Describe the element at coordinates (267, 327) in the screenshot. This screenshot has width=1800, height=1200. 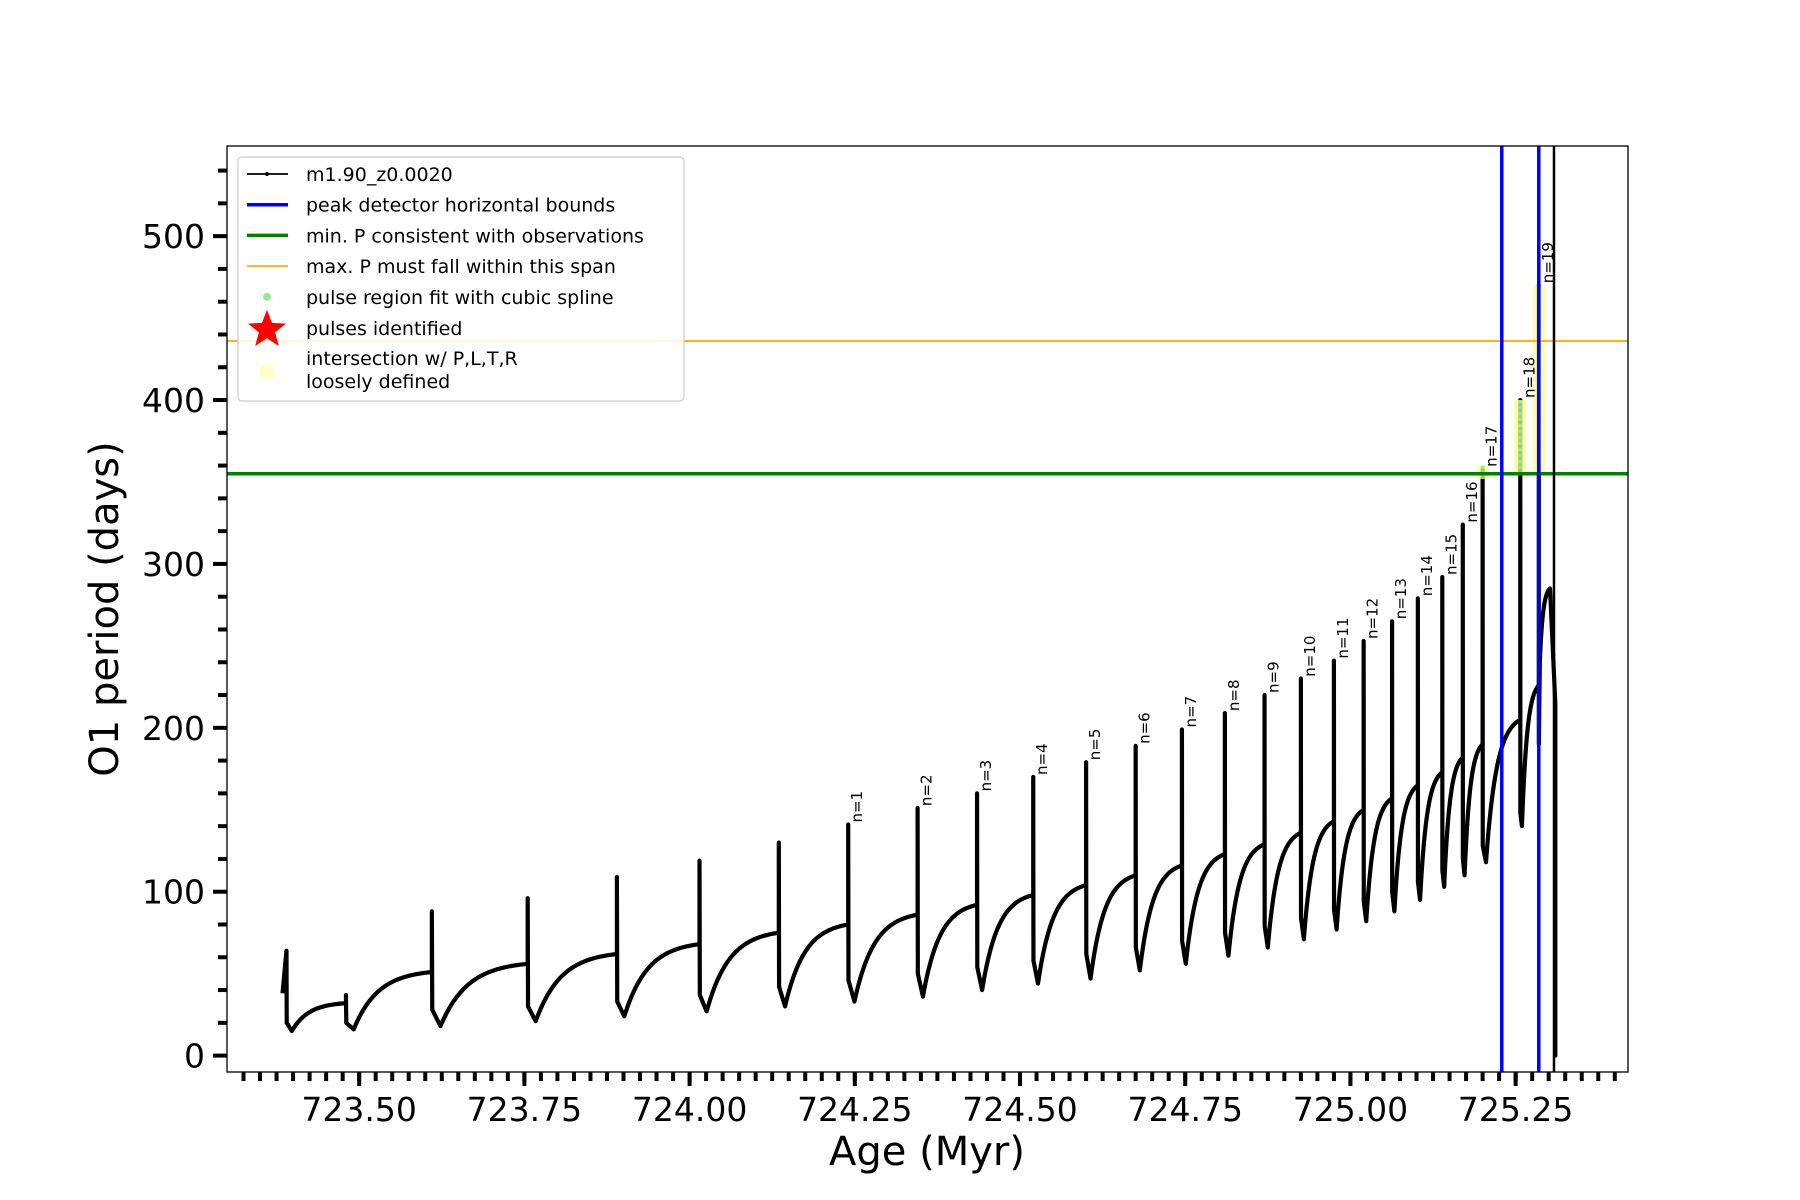
I see `legend-handle-star` at that location.